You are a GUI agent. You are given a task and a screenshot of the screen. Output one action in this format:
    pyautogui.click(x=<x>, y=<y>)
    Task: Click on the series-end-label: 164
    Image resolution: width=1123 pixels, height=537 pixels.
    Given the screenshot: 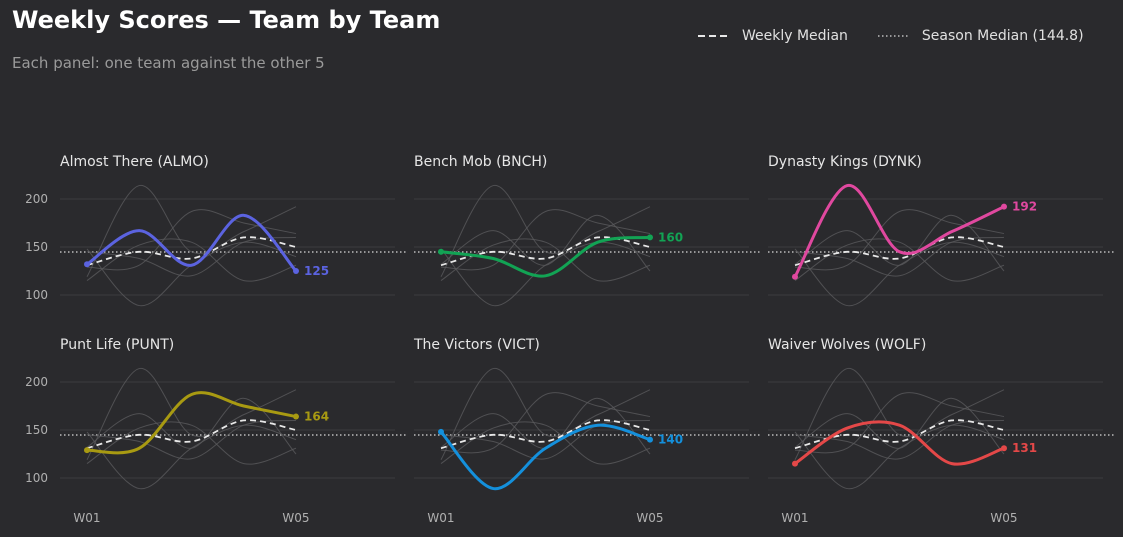 What is the action you would take?
    pyautogui.click(x=316, y=417)
    